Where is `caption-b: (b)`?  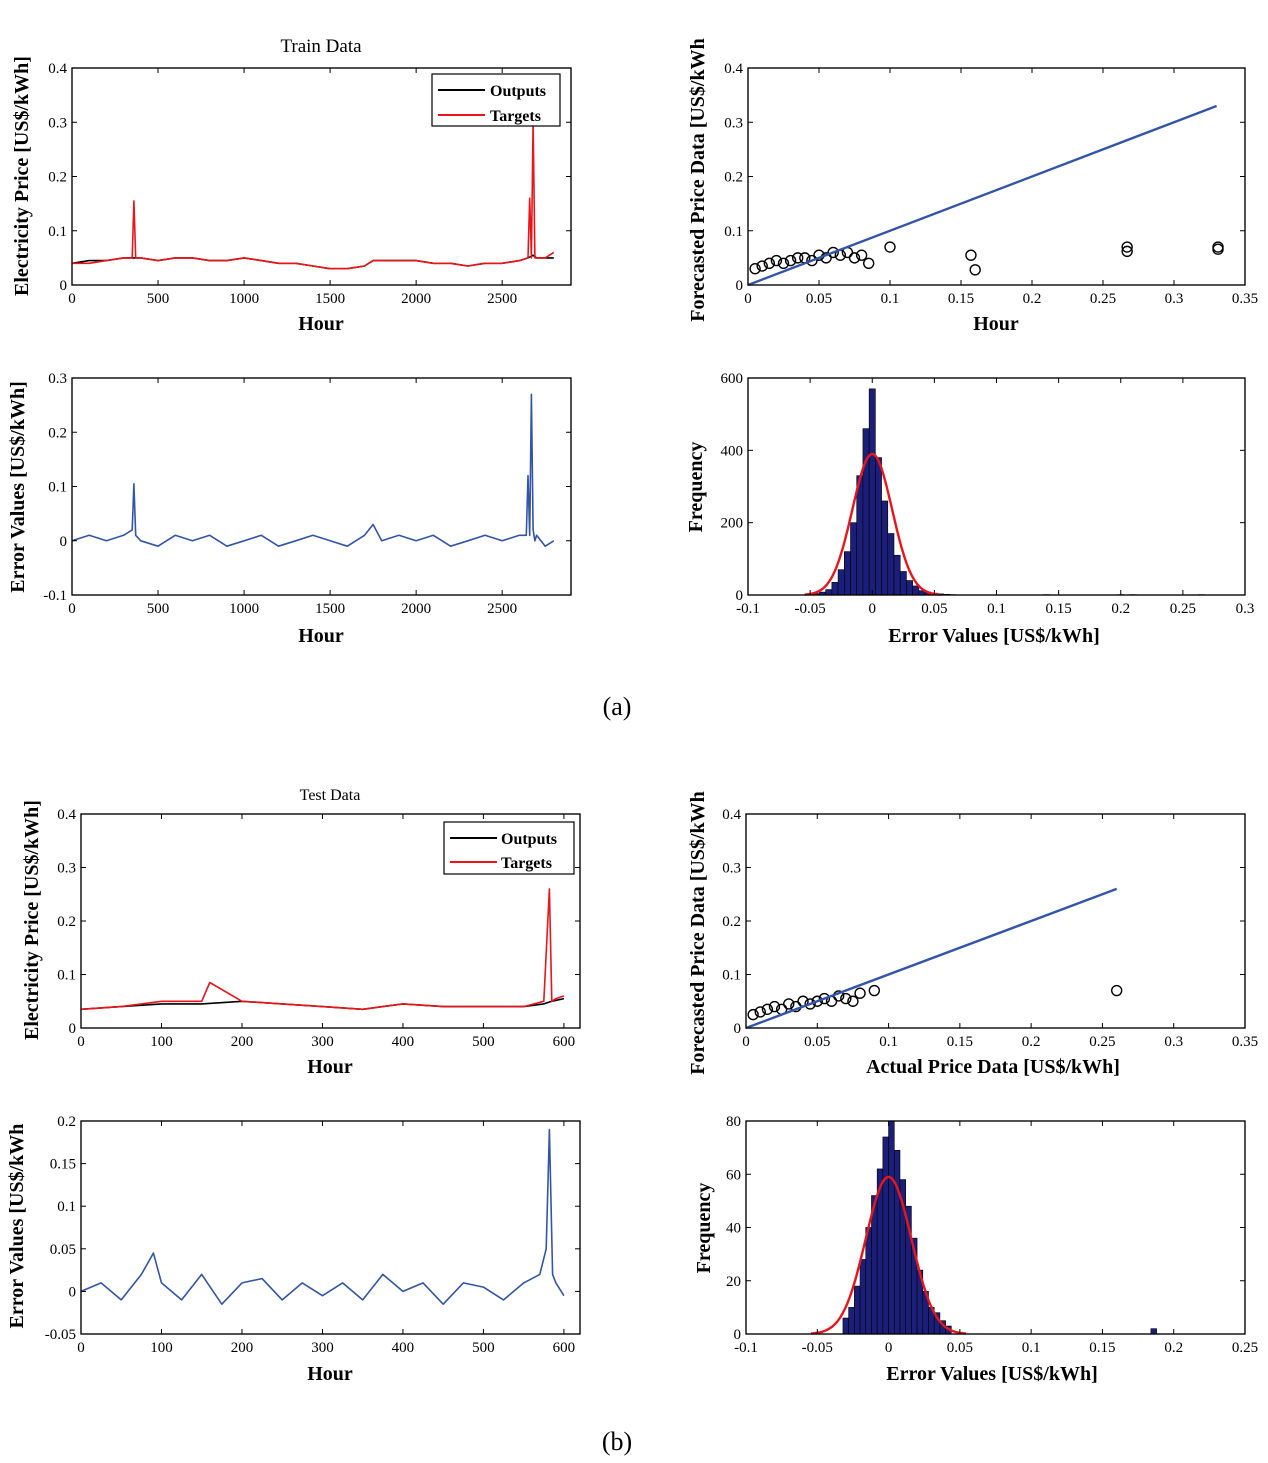 caption-b: (b) is located at coordinates (617, 1441).